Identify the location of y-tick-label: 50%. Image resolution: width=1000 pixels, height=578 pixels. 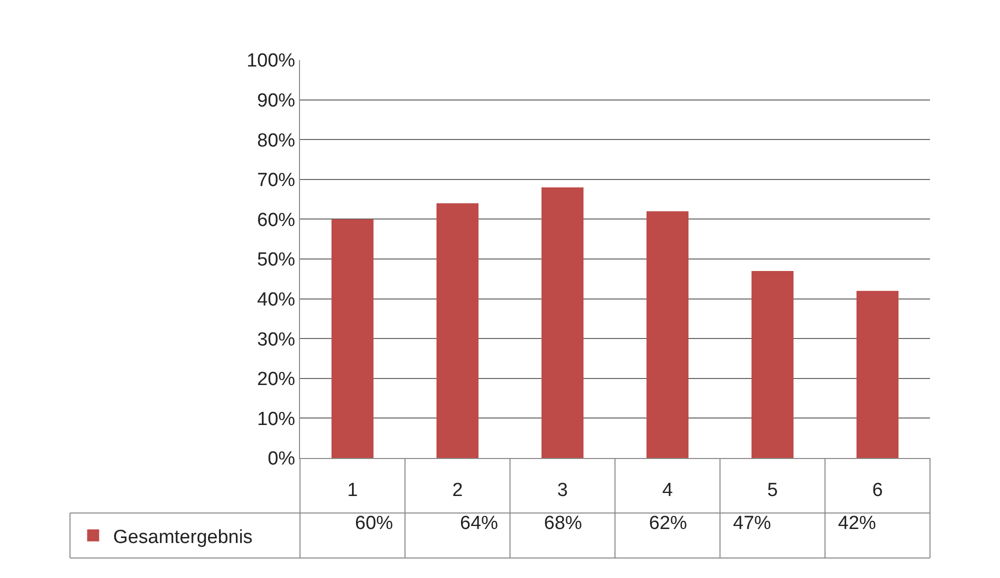
(276, 260).